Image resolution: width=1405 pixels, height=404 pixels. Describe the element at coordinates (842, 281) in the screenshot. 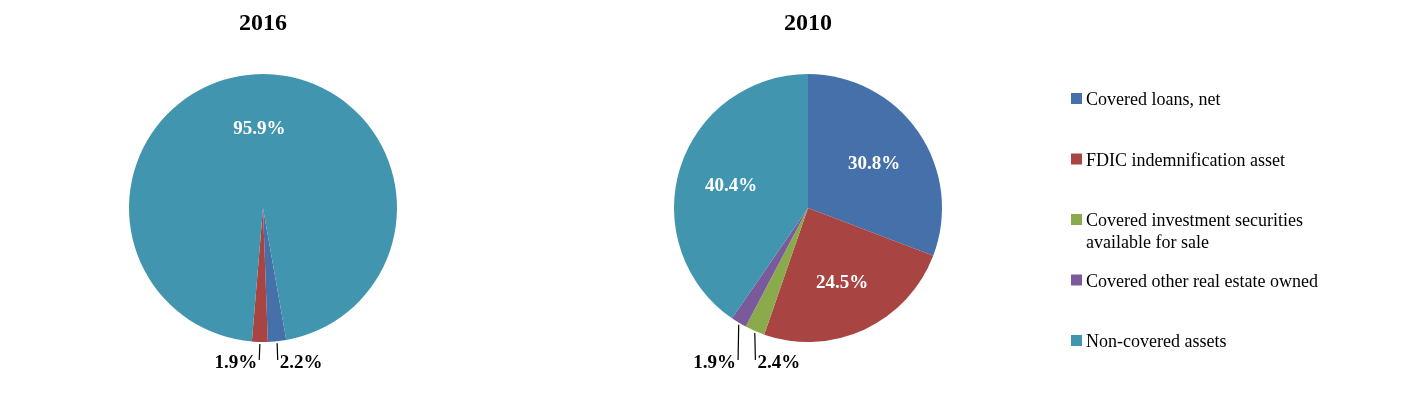

I see `data-label: 24.5%` at that location.